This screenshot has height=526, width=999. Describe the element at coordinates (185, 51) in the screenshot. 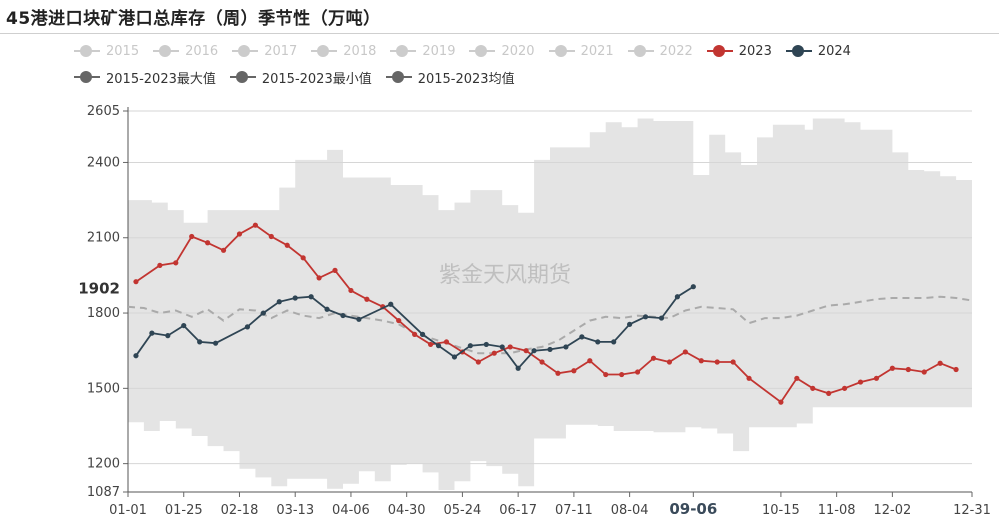

I see `legend-item: 2016` at that location.